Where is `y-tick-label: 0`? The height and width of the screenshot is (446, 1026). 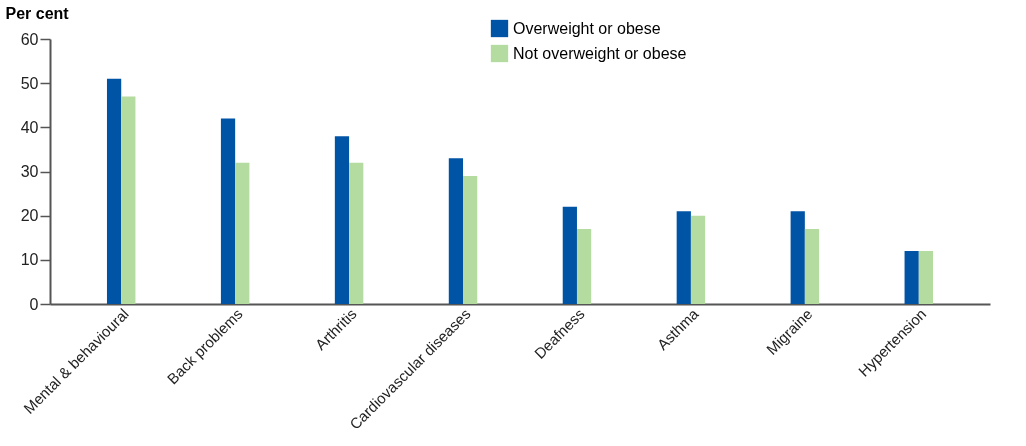
y-tick-label: 0 is located at coordinates (34, 304).